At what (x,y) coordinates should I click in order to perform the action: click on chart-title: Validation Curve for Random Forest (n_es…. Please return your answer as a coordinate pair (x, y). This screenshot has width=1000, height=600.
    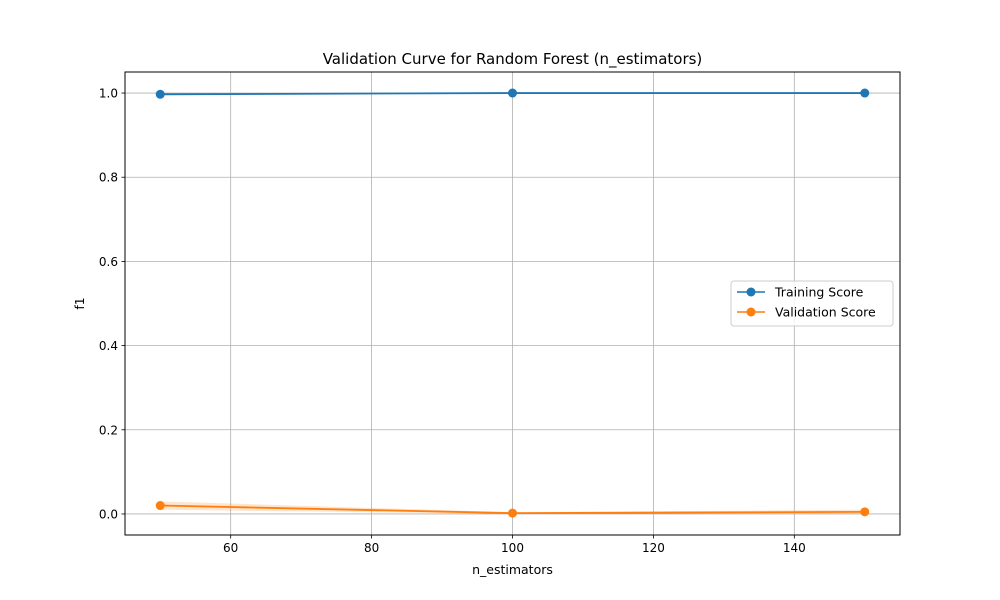
    Looking at the image, I should click on (513, 59).